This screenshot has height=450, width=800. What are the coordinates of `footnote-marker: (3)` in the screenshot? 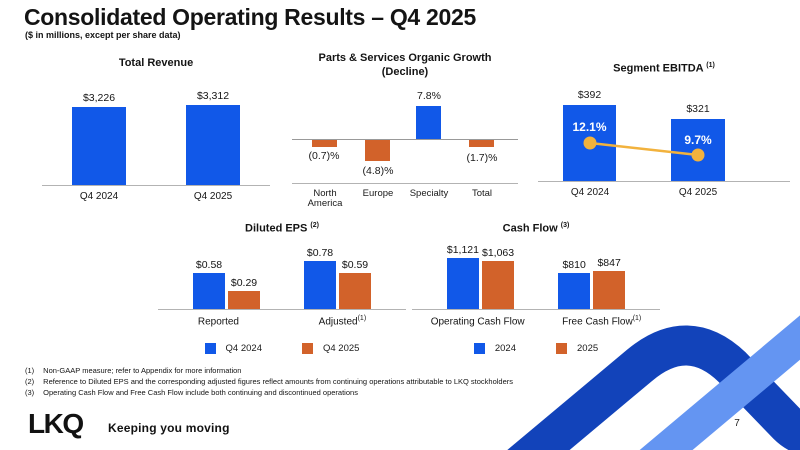 It's located at (30, 392).